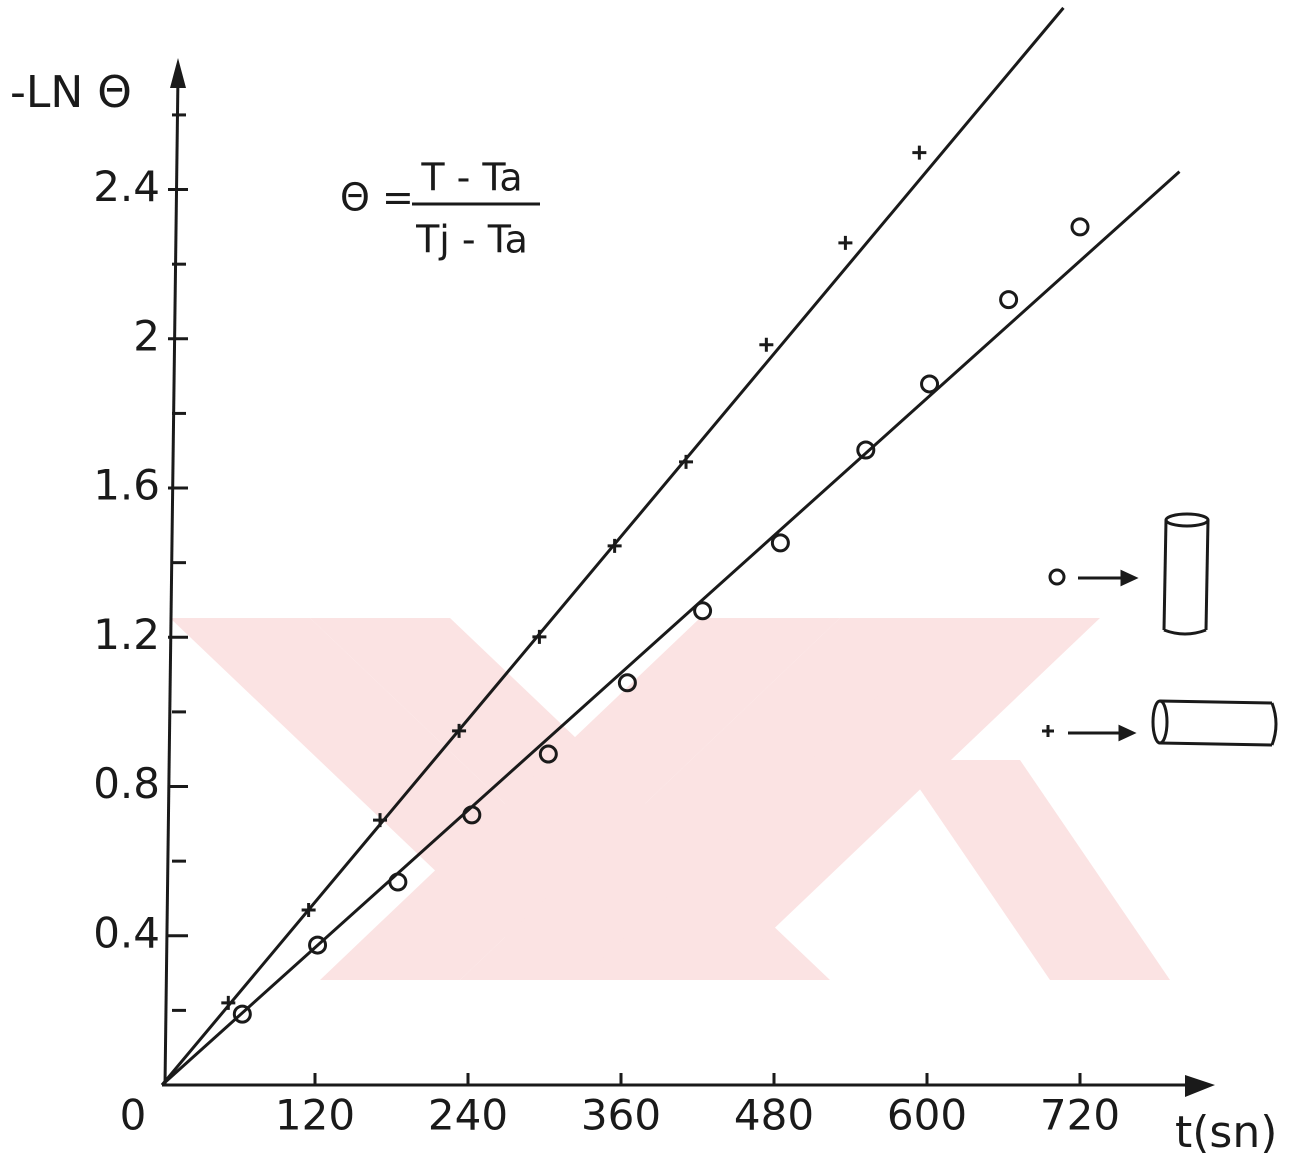 This screenshot has height=1166, width=1300. What do you see at coordinates (621, 1115) in the screenshot?
I see `x-tick-label: 360` at bounding box center [621, 1115].